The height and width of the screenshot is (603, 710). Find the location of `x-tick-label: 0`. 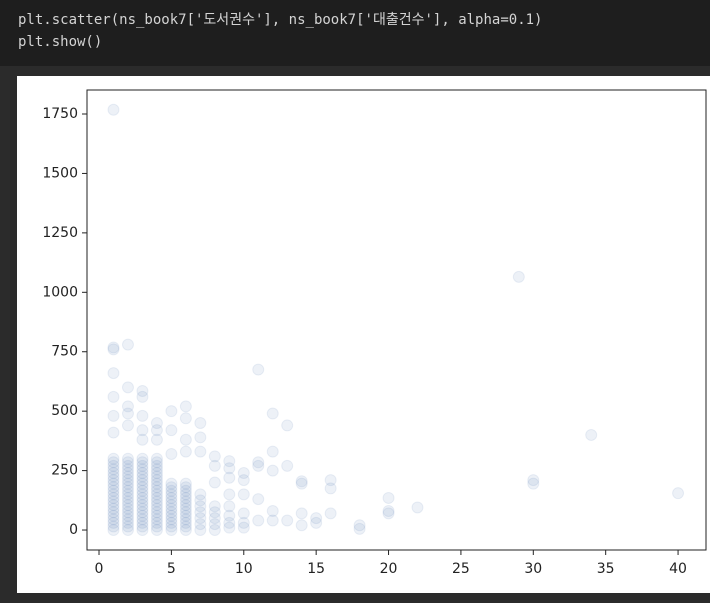

x-tick-label: 0 is located at coordinates (99, 569).